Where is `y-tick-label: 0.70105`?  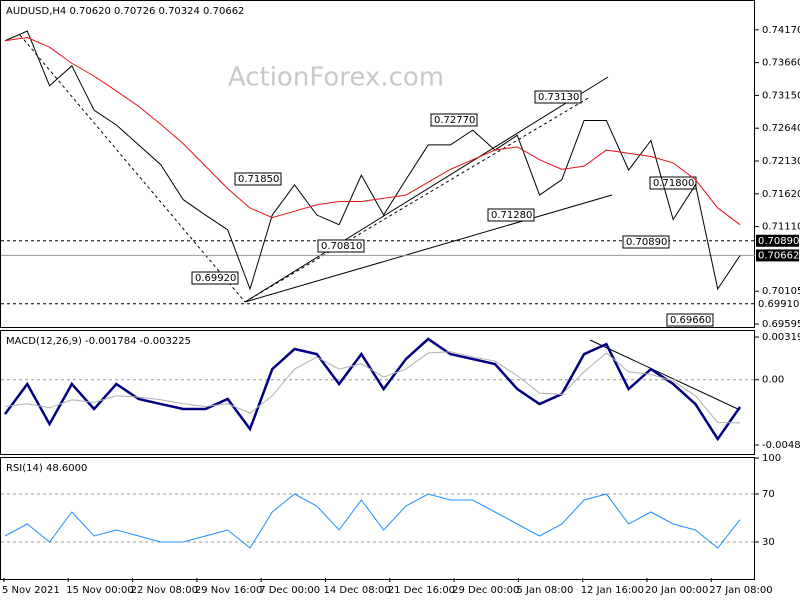 y-tick-label: 0.70105 is located at coordinates (781, 291).